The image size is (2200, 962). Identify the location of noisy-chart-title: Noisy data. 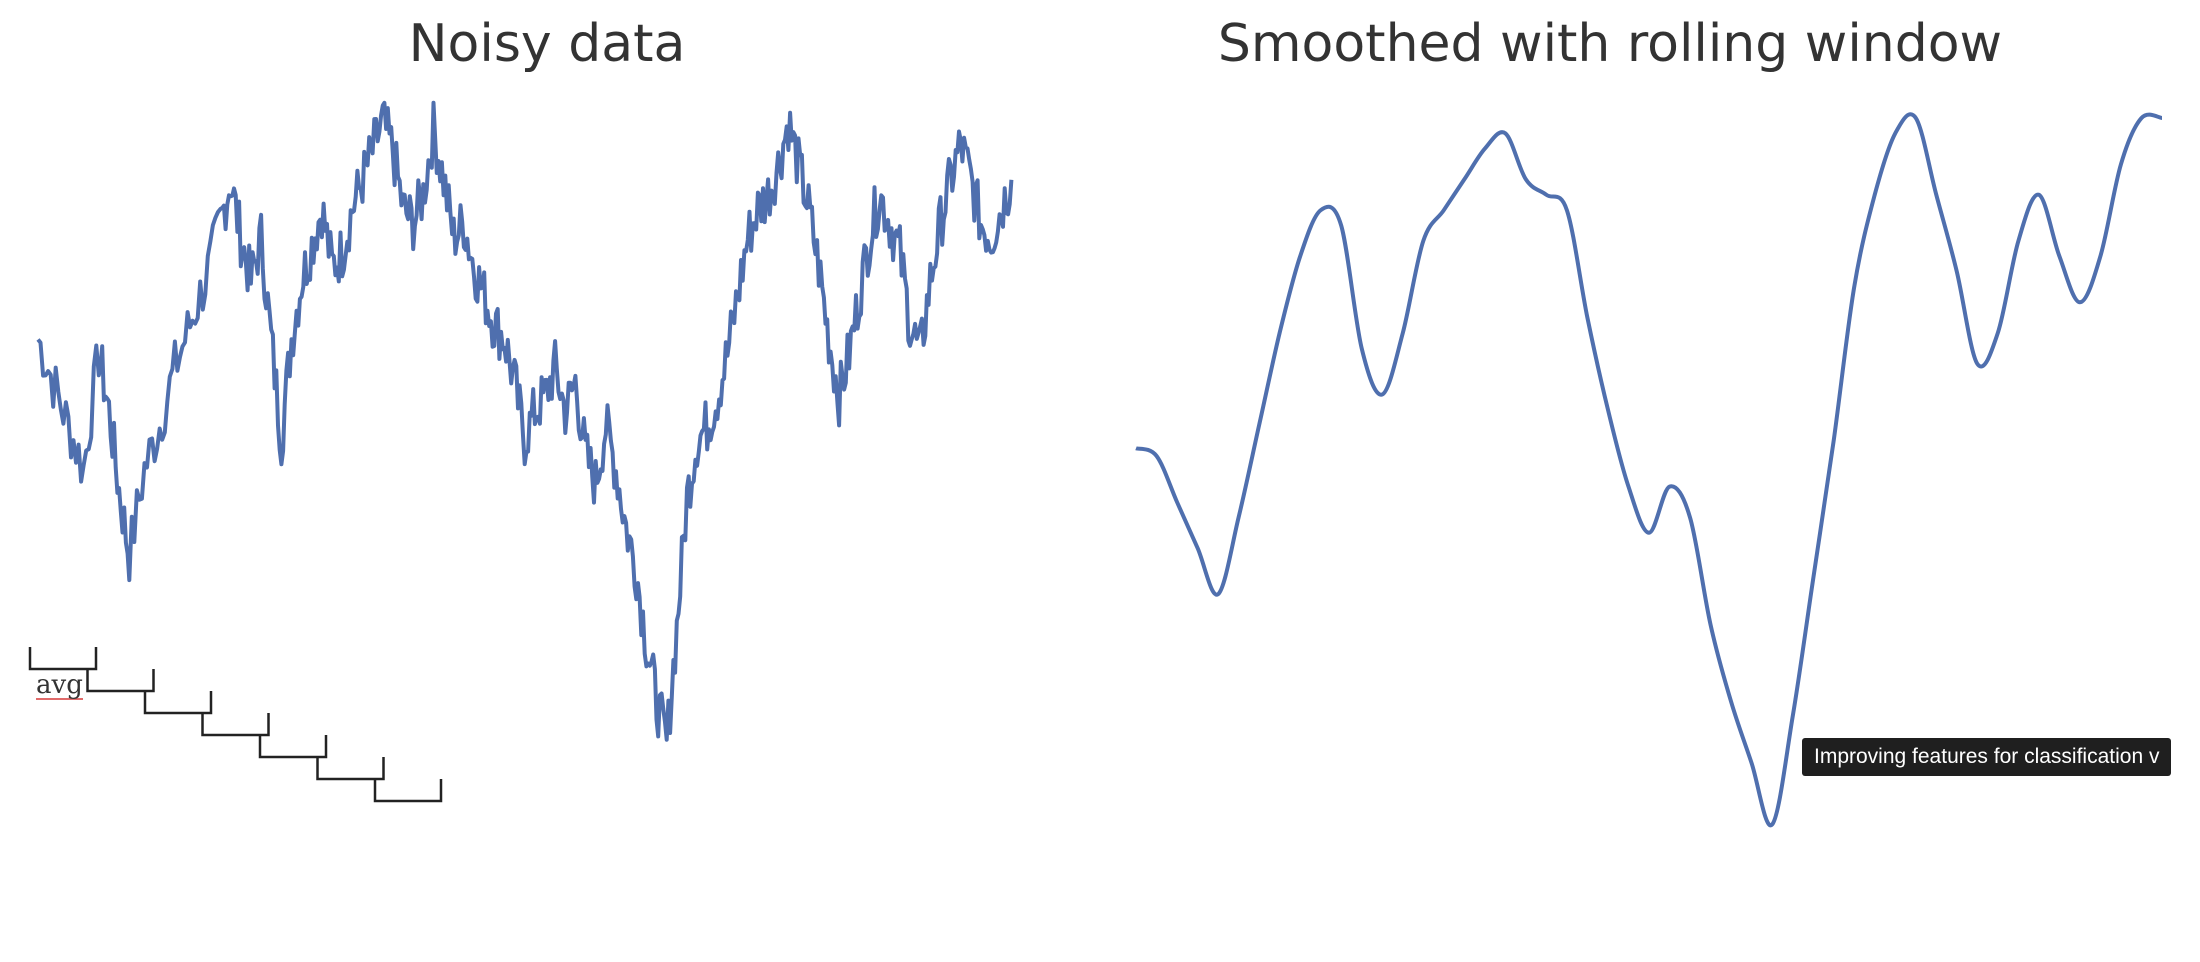
(547, 44).